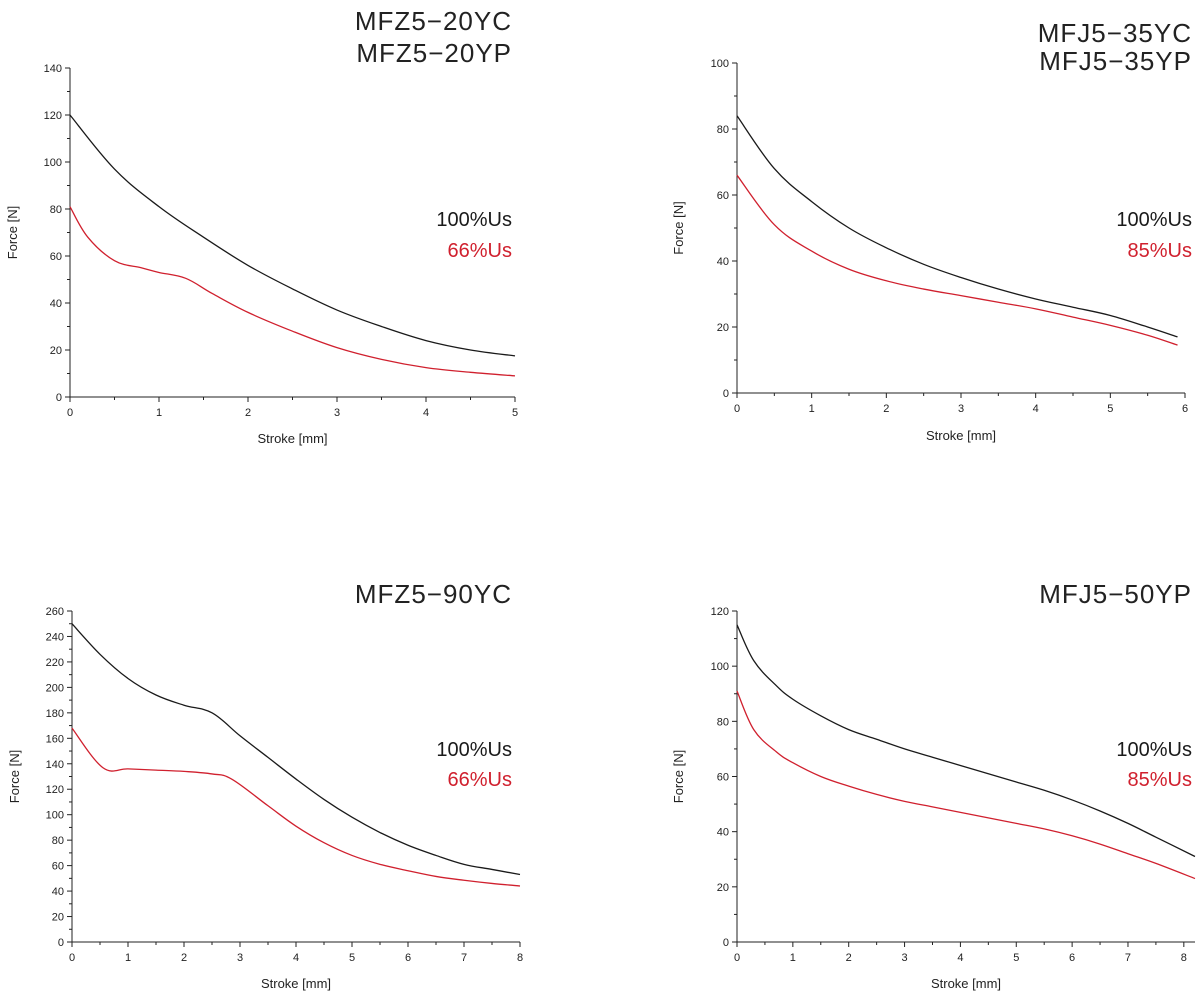 The width and height of the screenshot is (1200, 996). Describe the element at coordinates (55, 663) in the screenshot. I see `y-tick-label: 220` at that location.